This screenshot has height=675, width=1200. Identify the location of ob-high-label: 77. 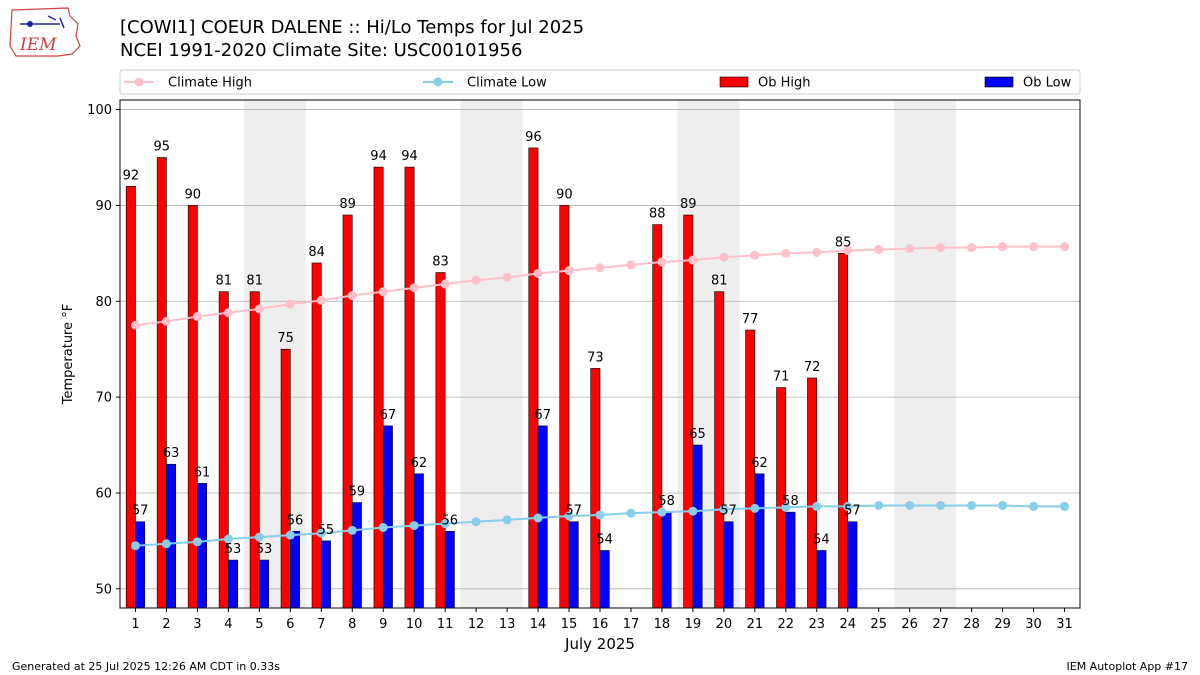
(750, 319).